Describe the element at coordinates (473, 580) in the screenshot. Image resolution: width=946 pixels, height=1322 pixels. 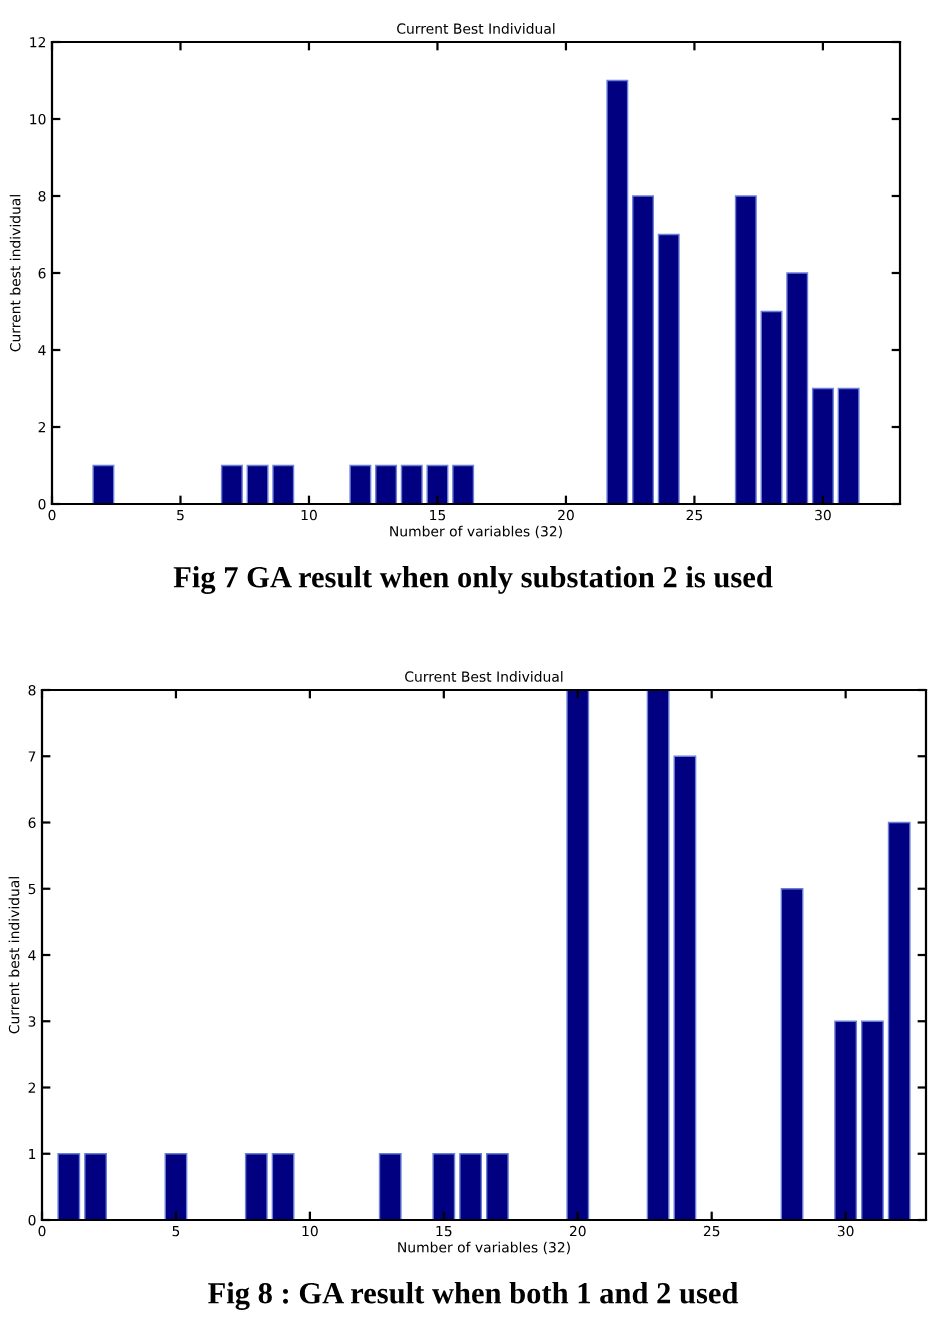
I see `caption: Fig 7 GA result when only substation 2 is used` at that location.